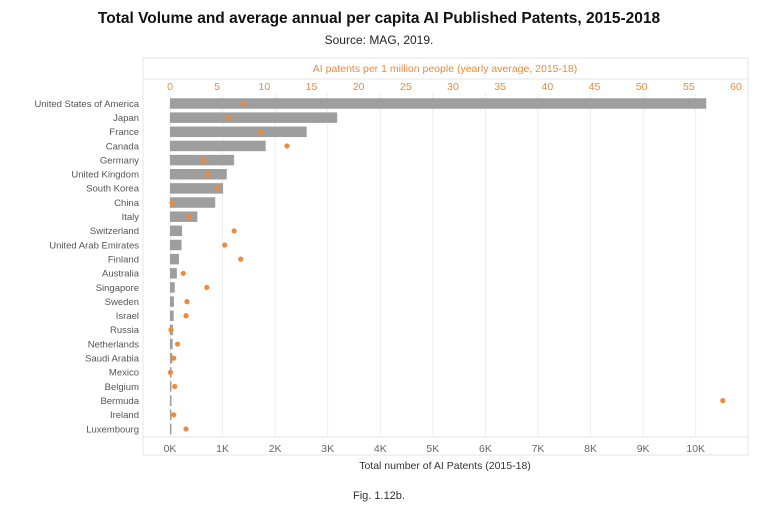 The image size is (758, 515). I want to click on x-tick-label: 2K, so click(275, 449).